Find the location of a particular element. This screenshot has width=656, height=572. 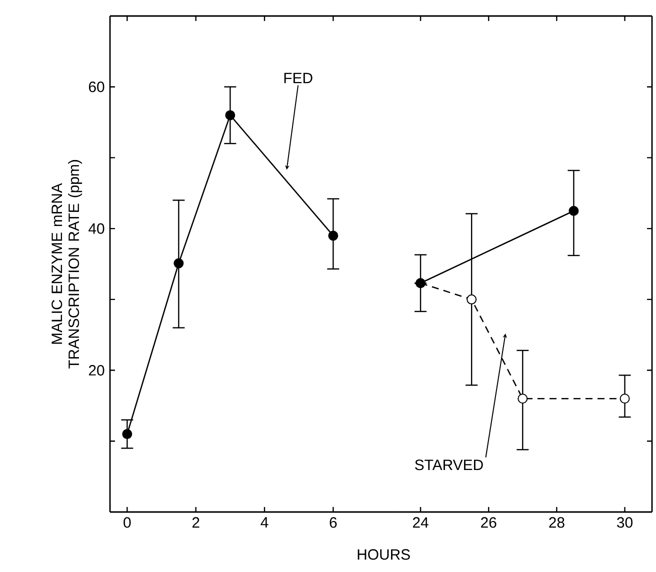

x-axis-title: HOURS is located at coordinates (384, 554).